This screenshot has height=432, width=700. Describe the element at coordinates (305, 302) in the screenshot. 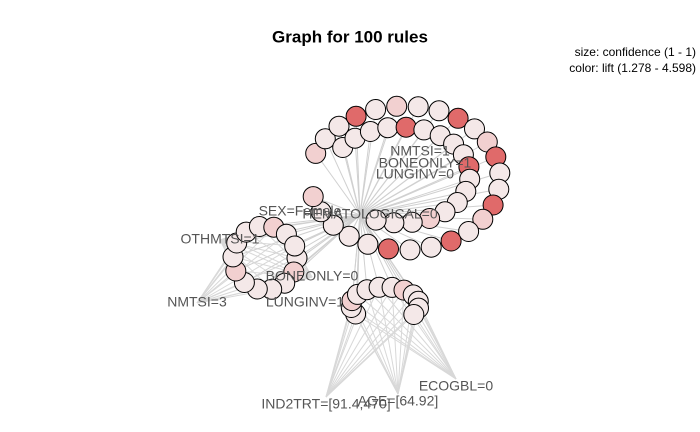

I see `item-label: LUNGINV=1` at that location.